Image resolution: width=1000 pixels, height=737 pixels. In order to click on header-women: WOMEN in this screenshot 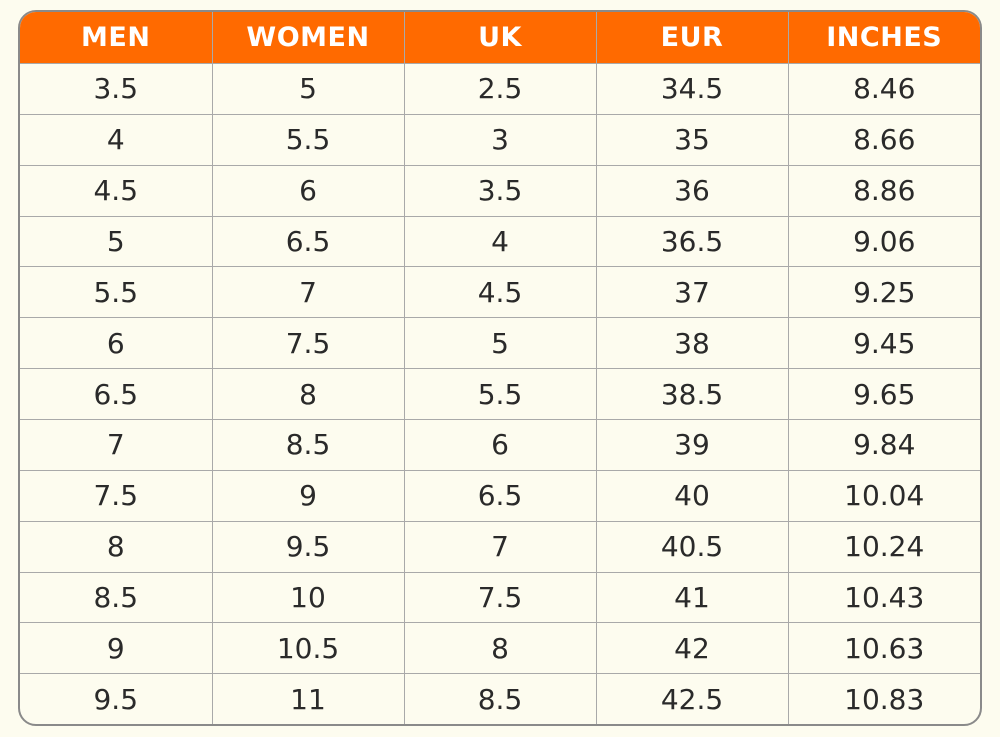, I will do `click(308, 38)`.